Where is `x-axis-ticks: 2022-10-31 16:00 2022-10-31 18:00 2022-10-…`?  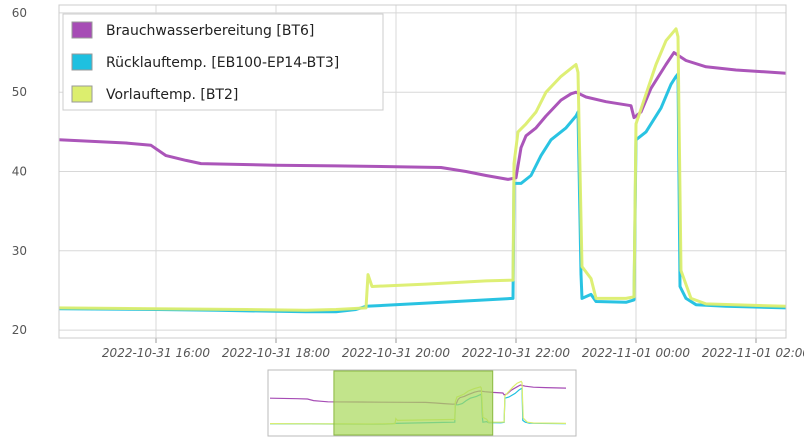 x-axis-ticks: 2022-10-31 16:00 2022-10-31 18:00 2022-10-… is located at coordinates (453, 349).